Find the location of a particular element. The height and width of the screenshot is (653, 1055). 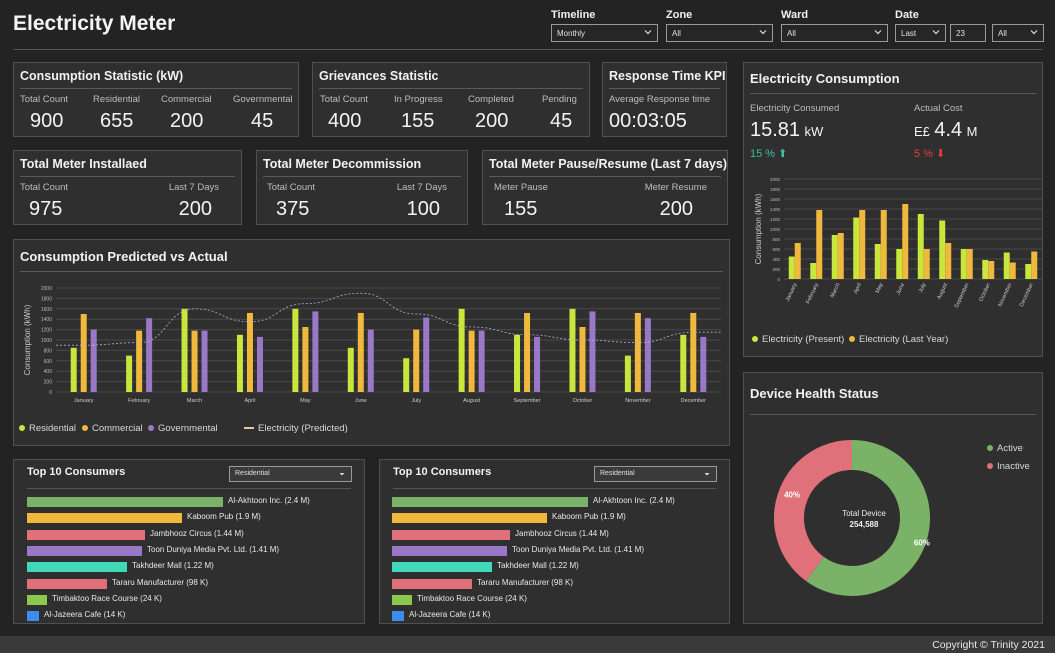

stat-label: Meter Pause is located at coordinates (521, 187).